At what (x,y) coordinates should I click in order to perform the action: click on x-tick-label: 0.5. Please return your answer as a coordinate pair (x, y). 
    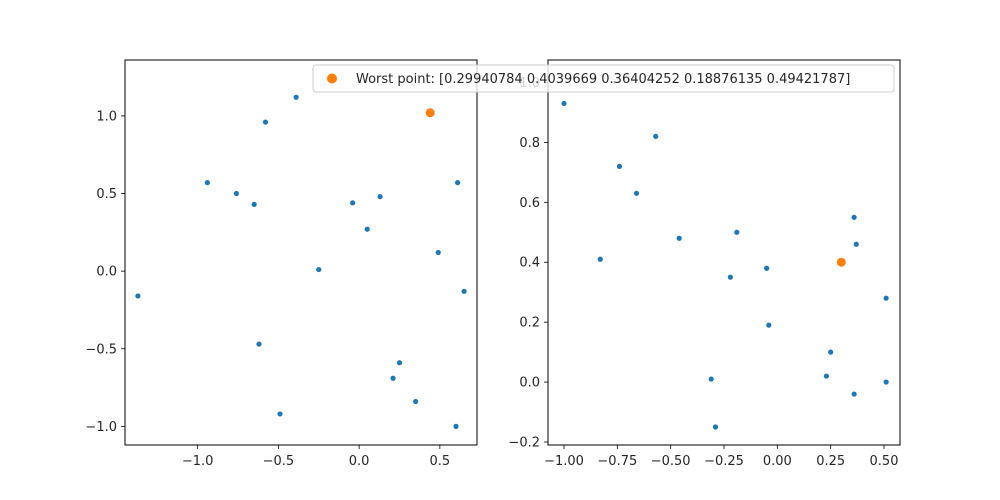
    Looking at the image, I should click on (440, 461).